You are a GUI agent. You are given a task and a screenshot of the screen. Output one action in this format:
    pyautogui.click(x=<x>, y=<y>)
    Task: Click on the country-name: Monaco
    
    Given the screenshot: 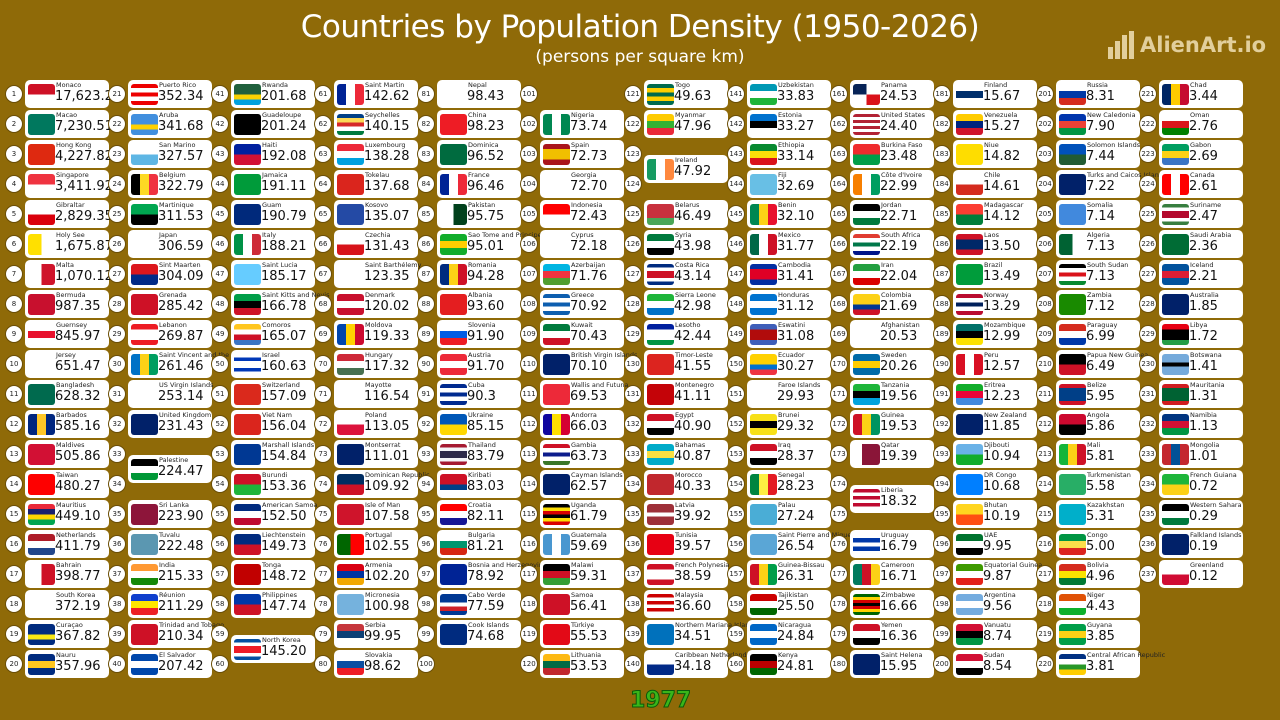 What is the action you would take?
    pyautogui.click(x=69, y=85)
    